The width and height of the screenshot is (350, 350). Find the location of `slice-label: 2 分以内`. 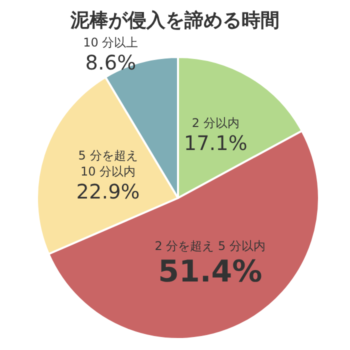

slice-label: 2 分以内 is located at coordinates (216, 123).